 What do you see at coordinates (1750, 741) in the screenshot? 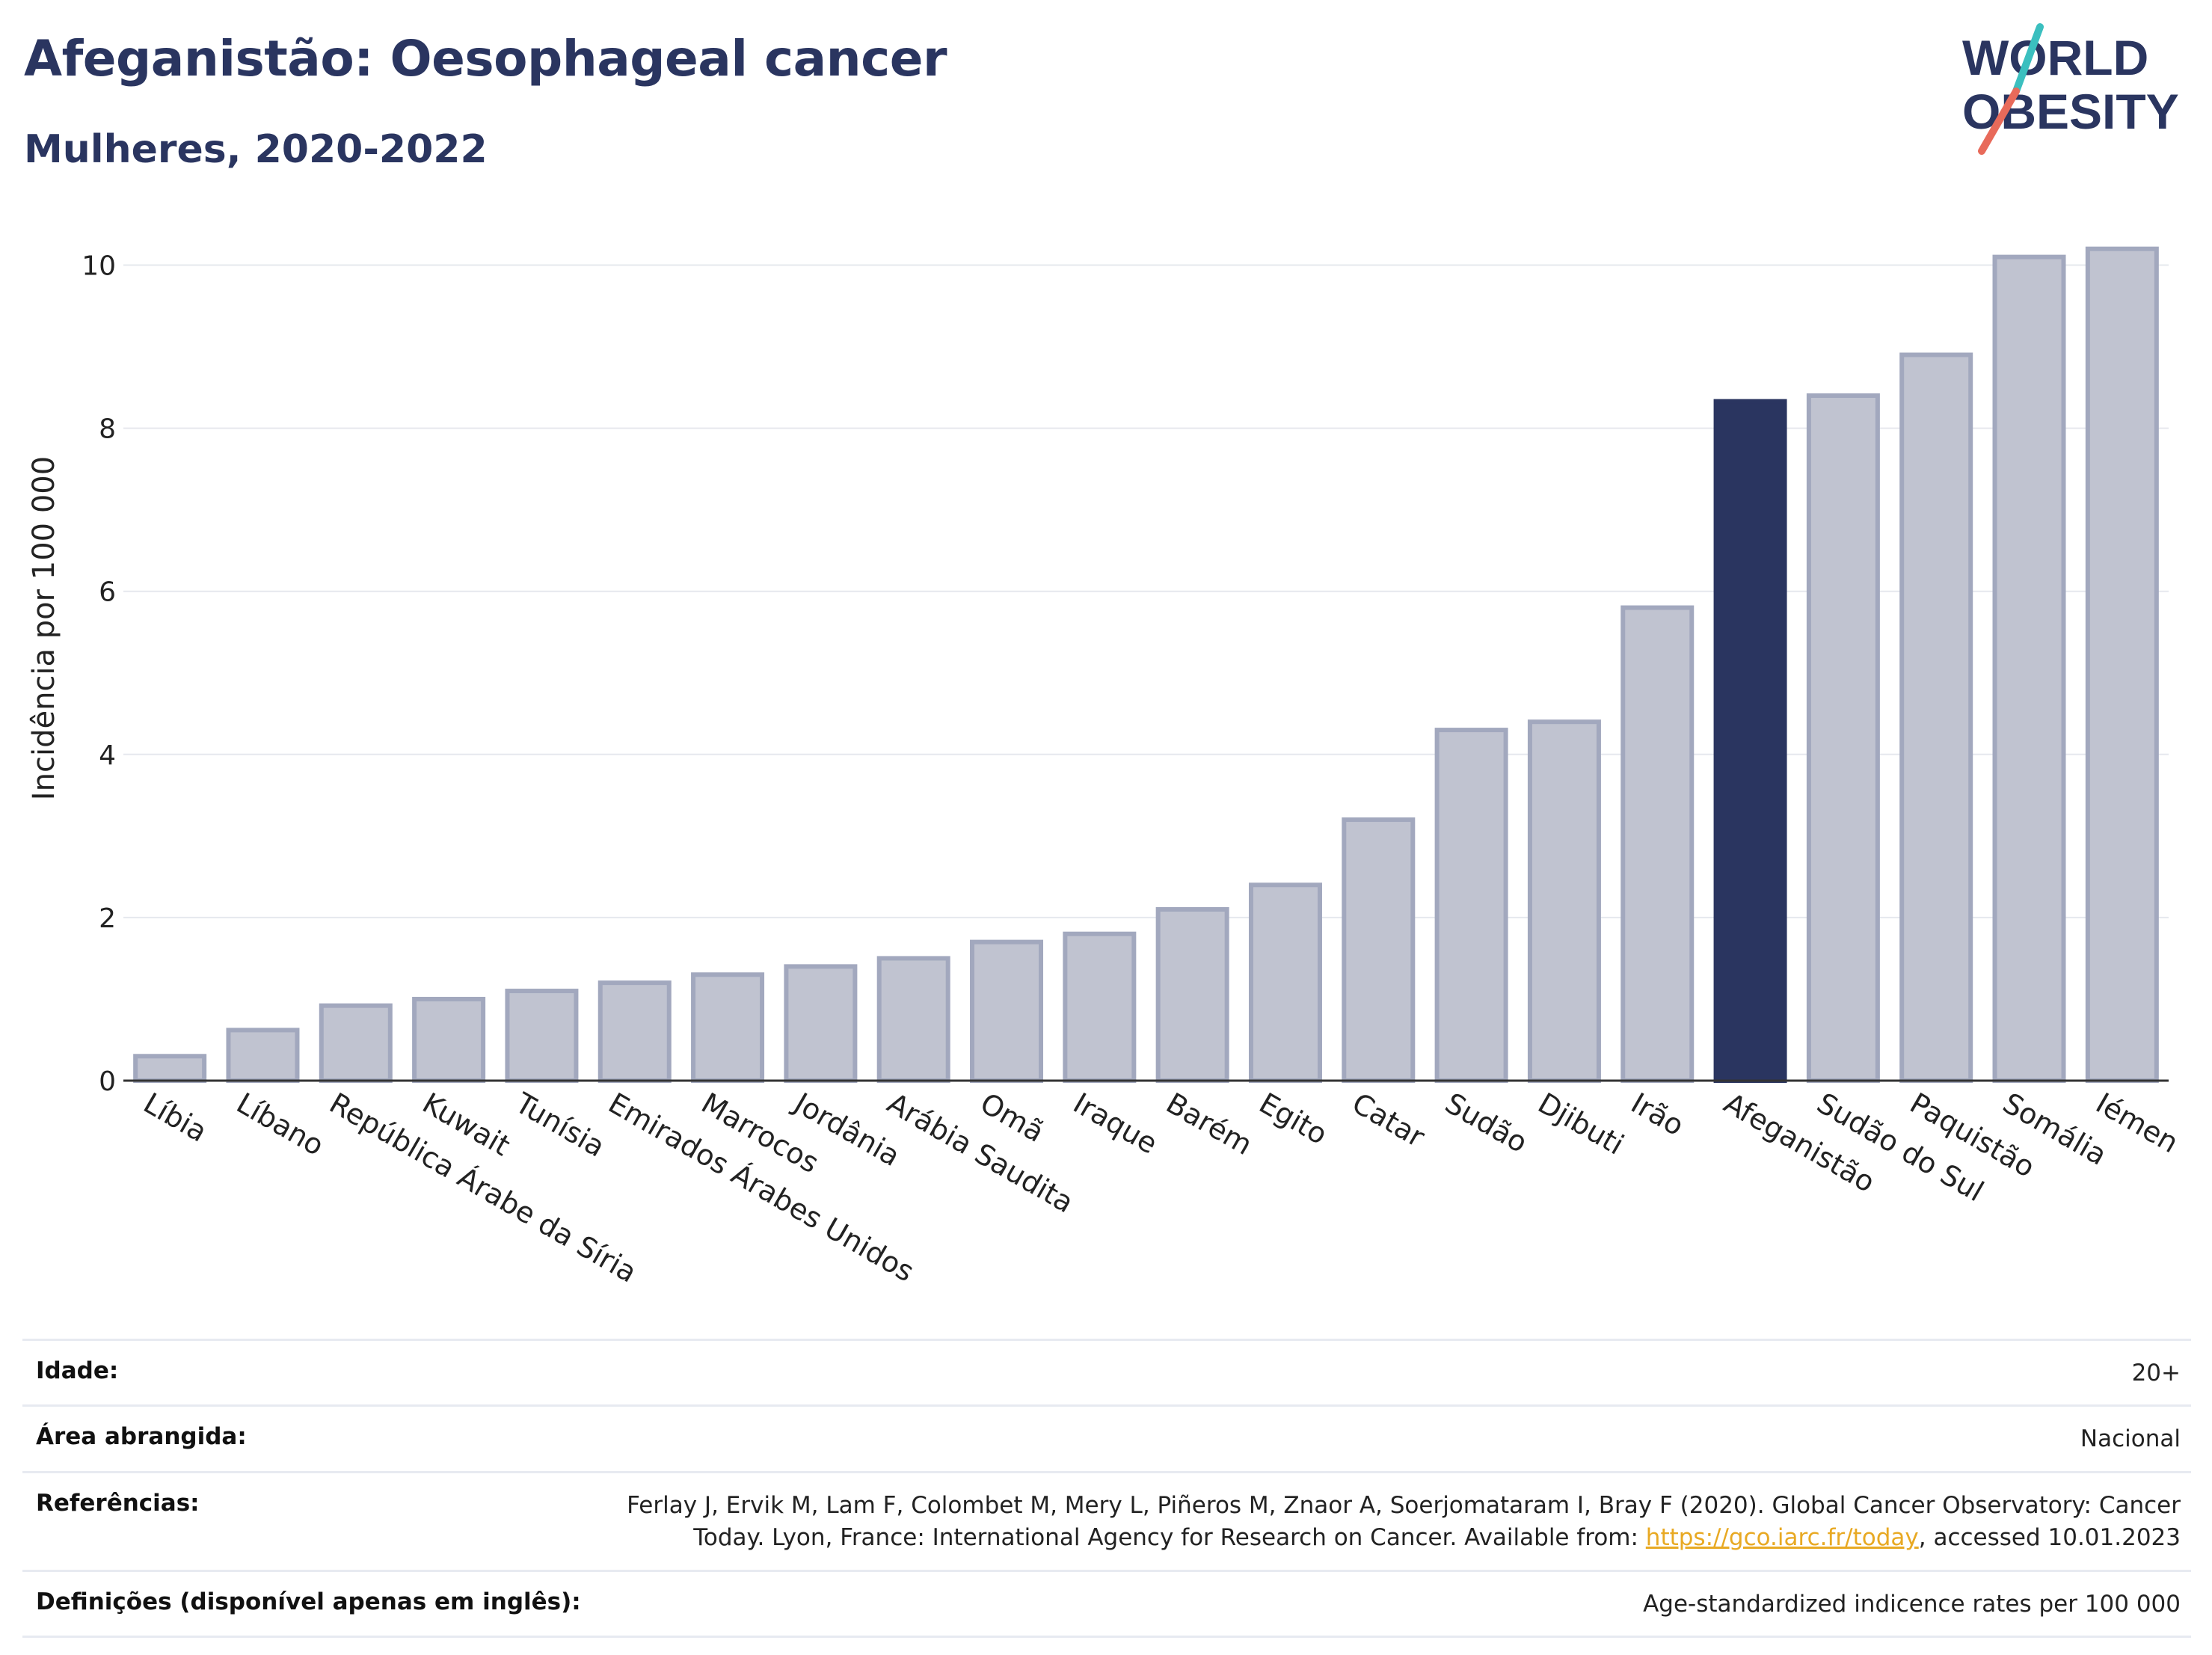
I see `bar-highlighted` at bounding box center [1750, 741].